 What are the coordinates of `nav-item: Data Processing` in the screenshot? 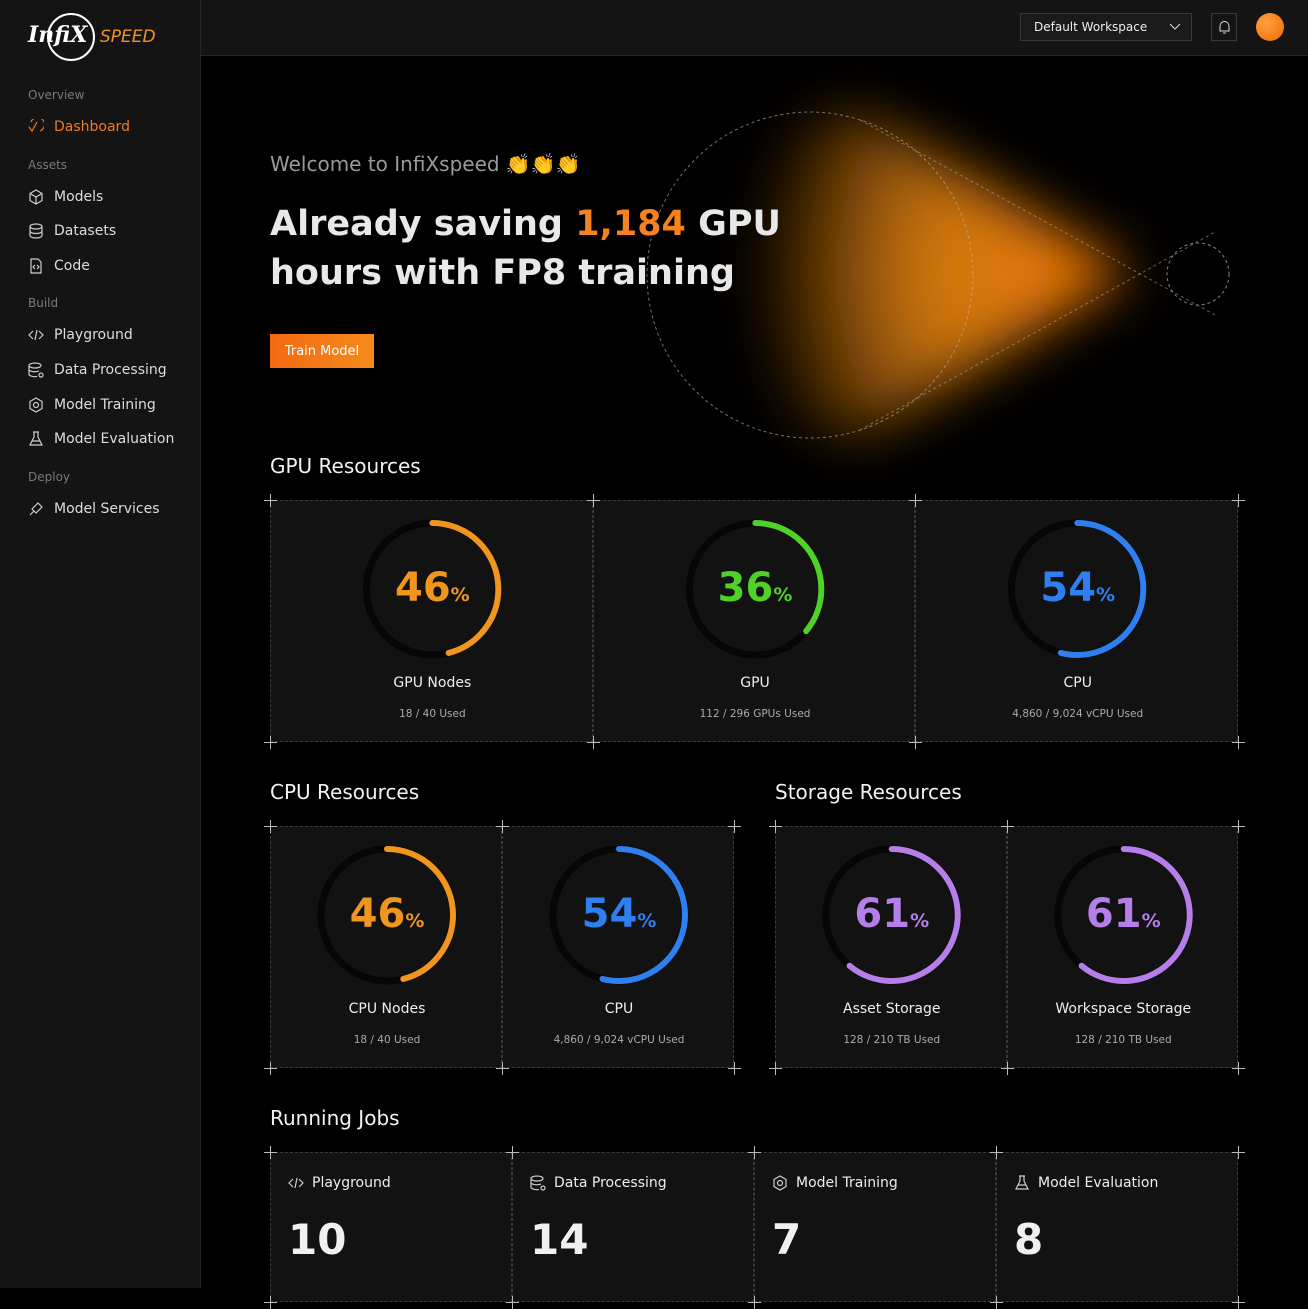 It's located at (97, 370).